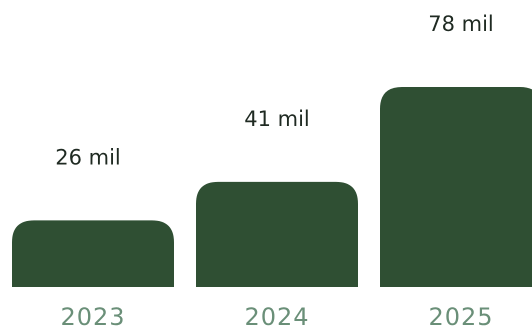  I want to click on category-label-2025: 2025, so click(460, 315).